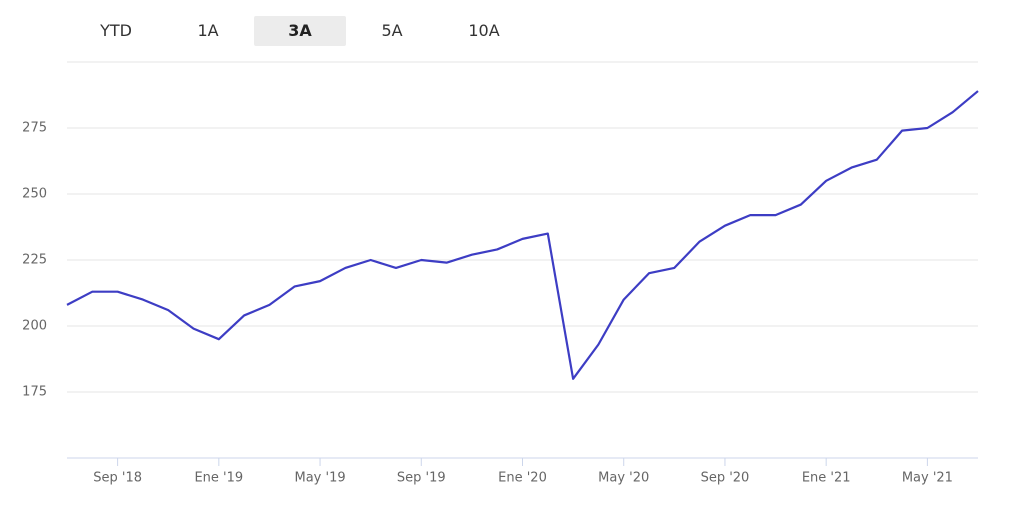  I want to click on range-button: 10A, so click(484, 30).